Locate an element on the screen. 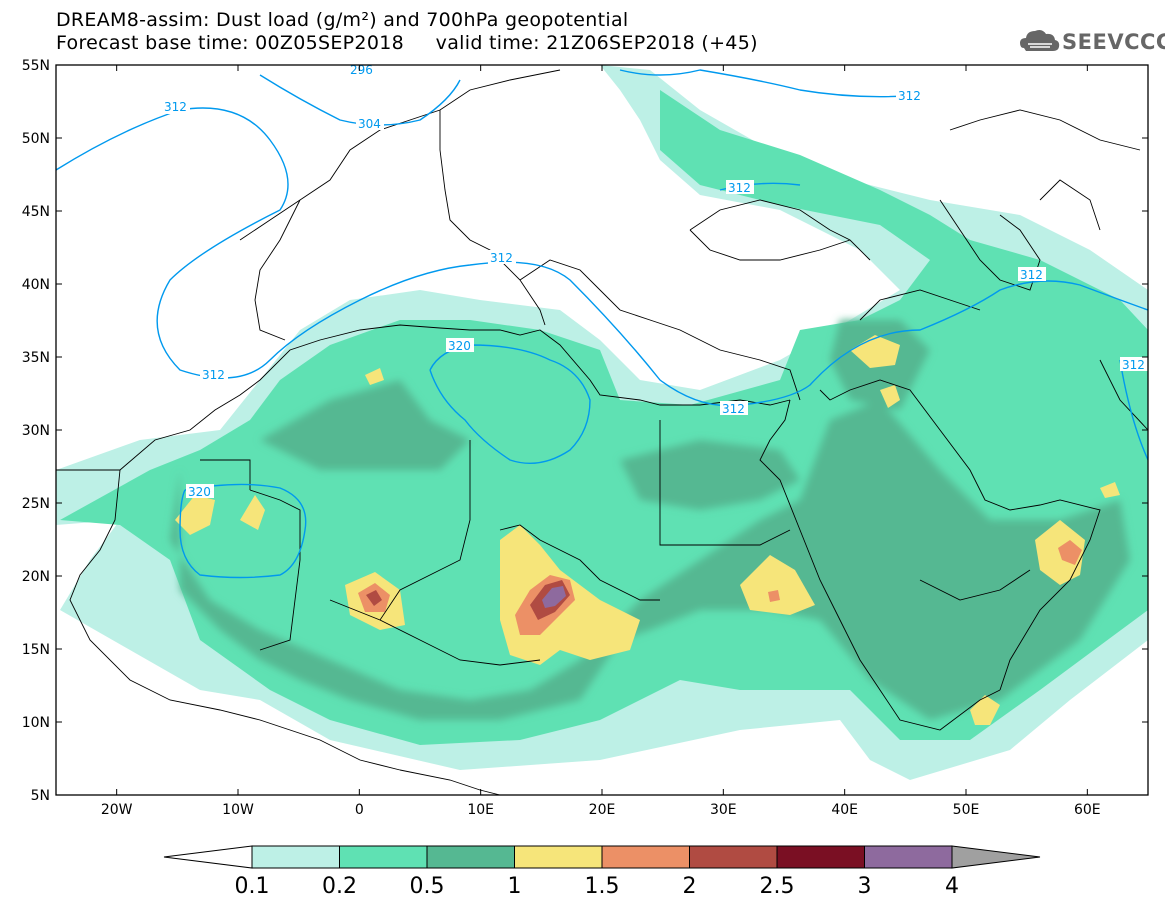 The width and height of the screenshot is (1165, 907). cloud-icon is located at coordinates (1040, 40).